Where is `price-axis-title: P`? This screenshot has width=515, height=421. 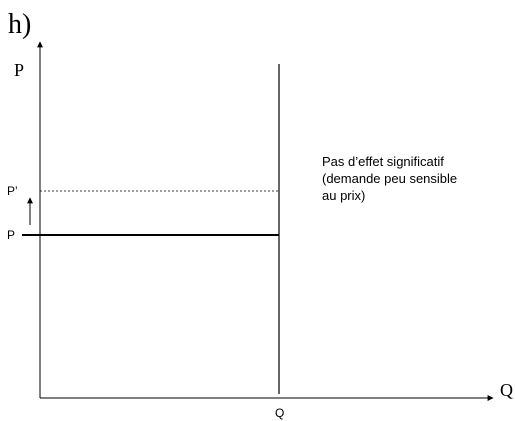 price-axis-title: P is located at coordinates (19, 70).